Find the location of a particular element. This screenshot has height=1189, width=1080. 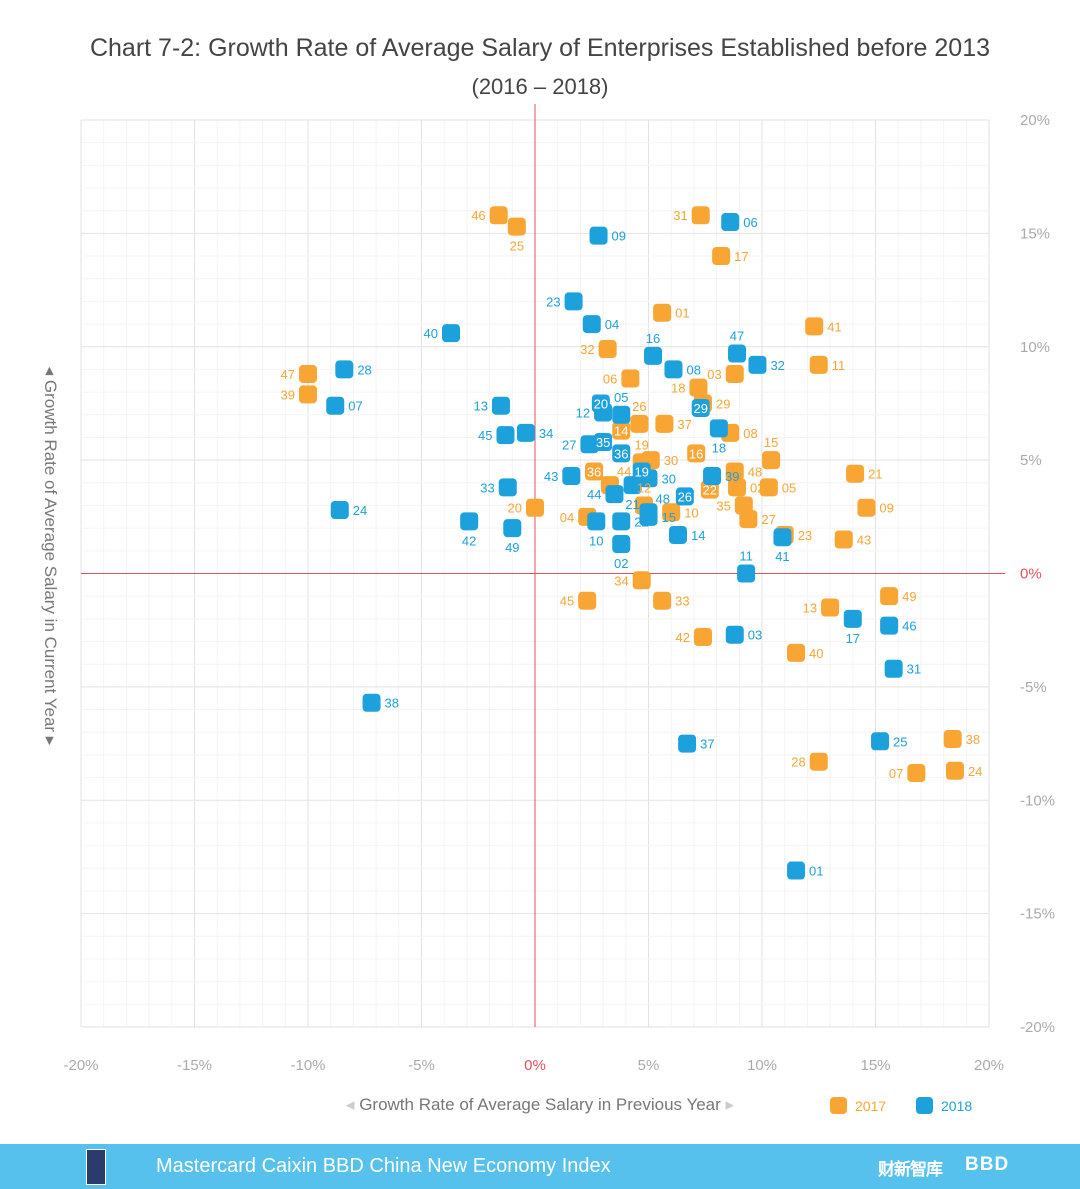

point-label-2017: 44 is located at coordinates (624, 471).